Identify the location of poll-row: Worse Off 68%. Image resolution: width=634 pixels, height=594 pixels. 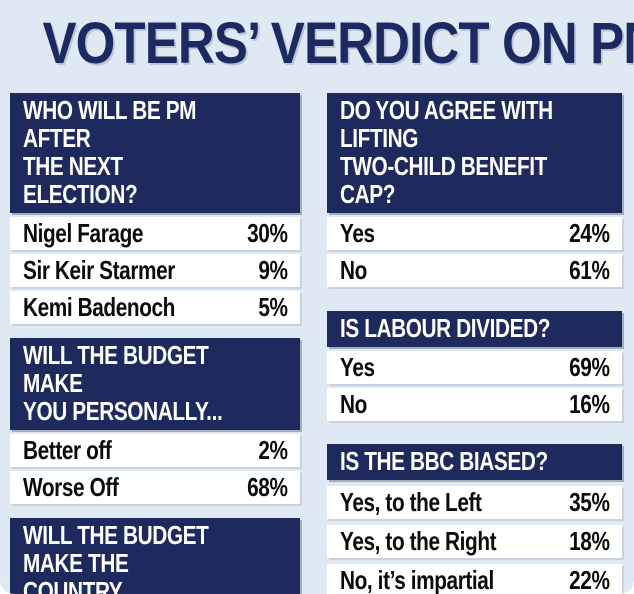
(155, 487).